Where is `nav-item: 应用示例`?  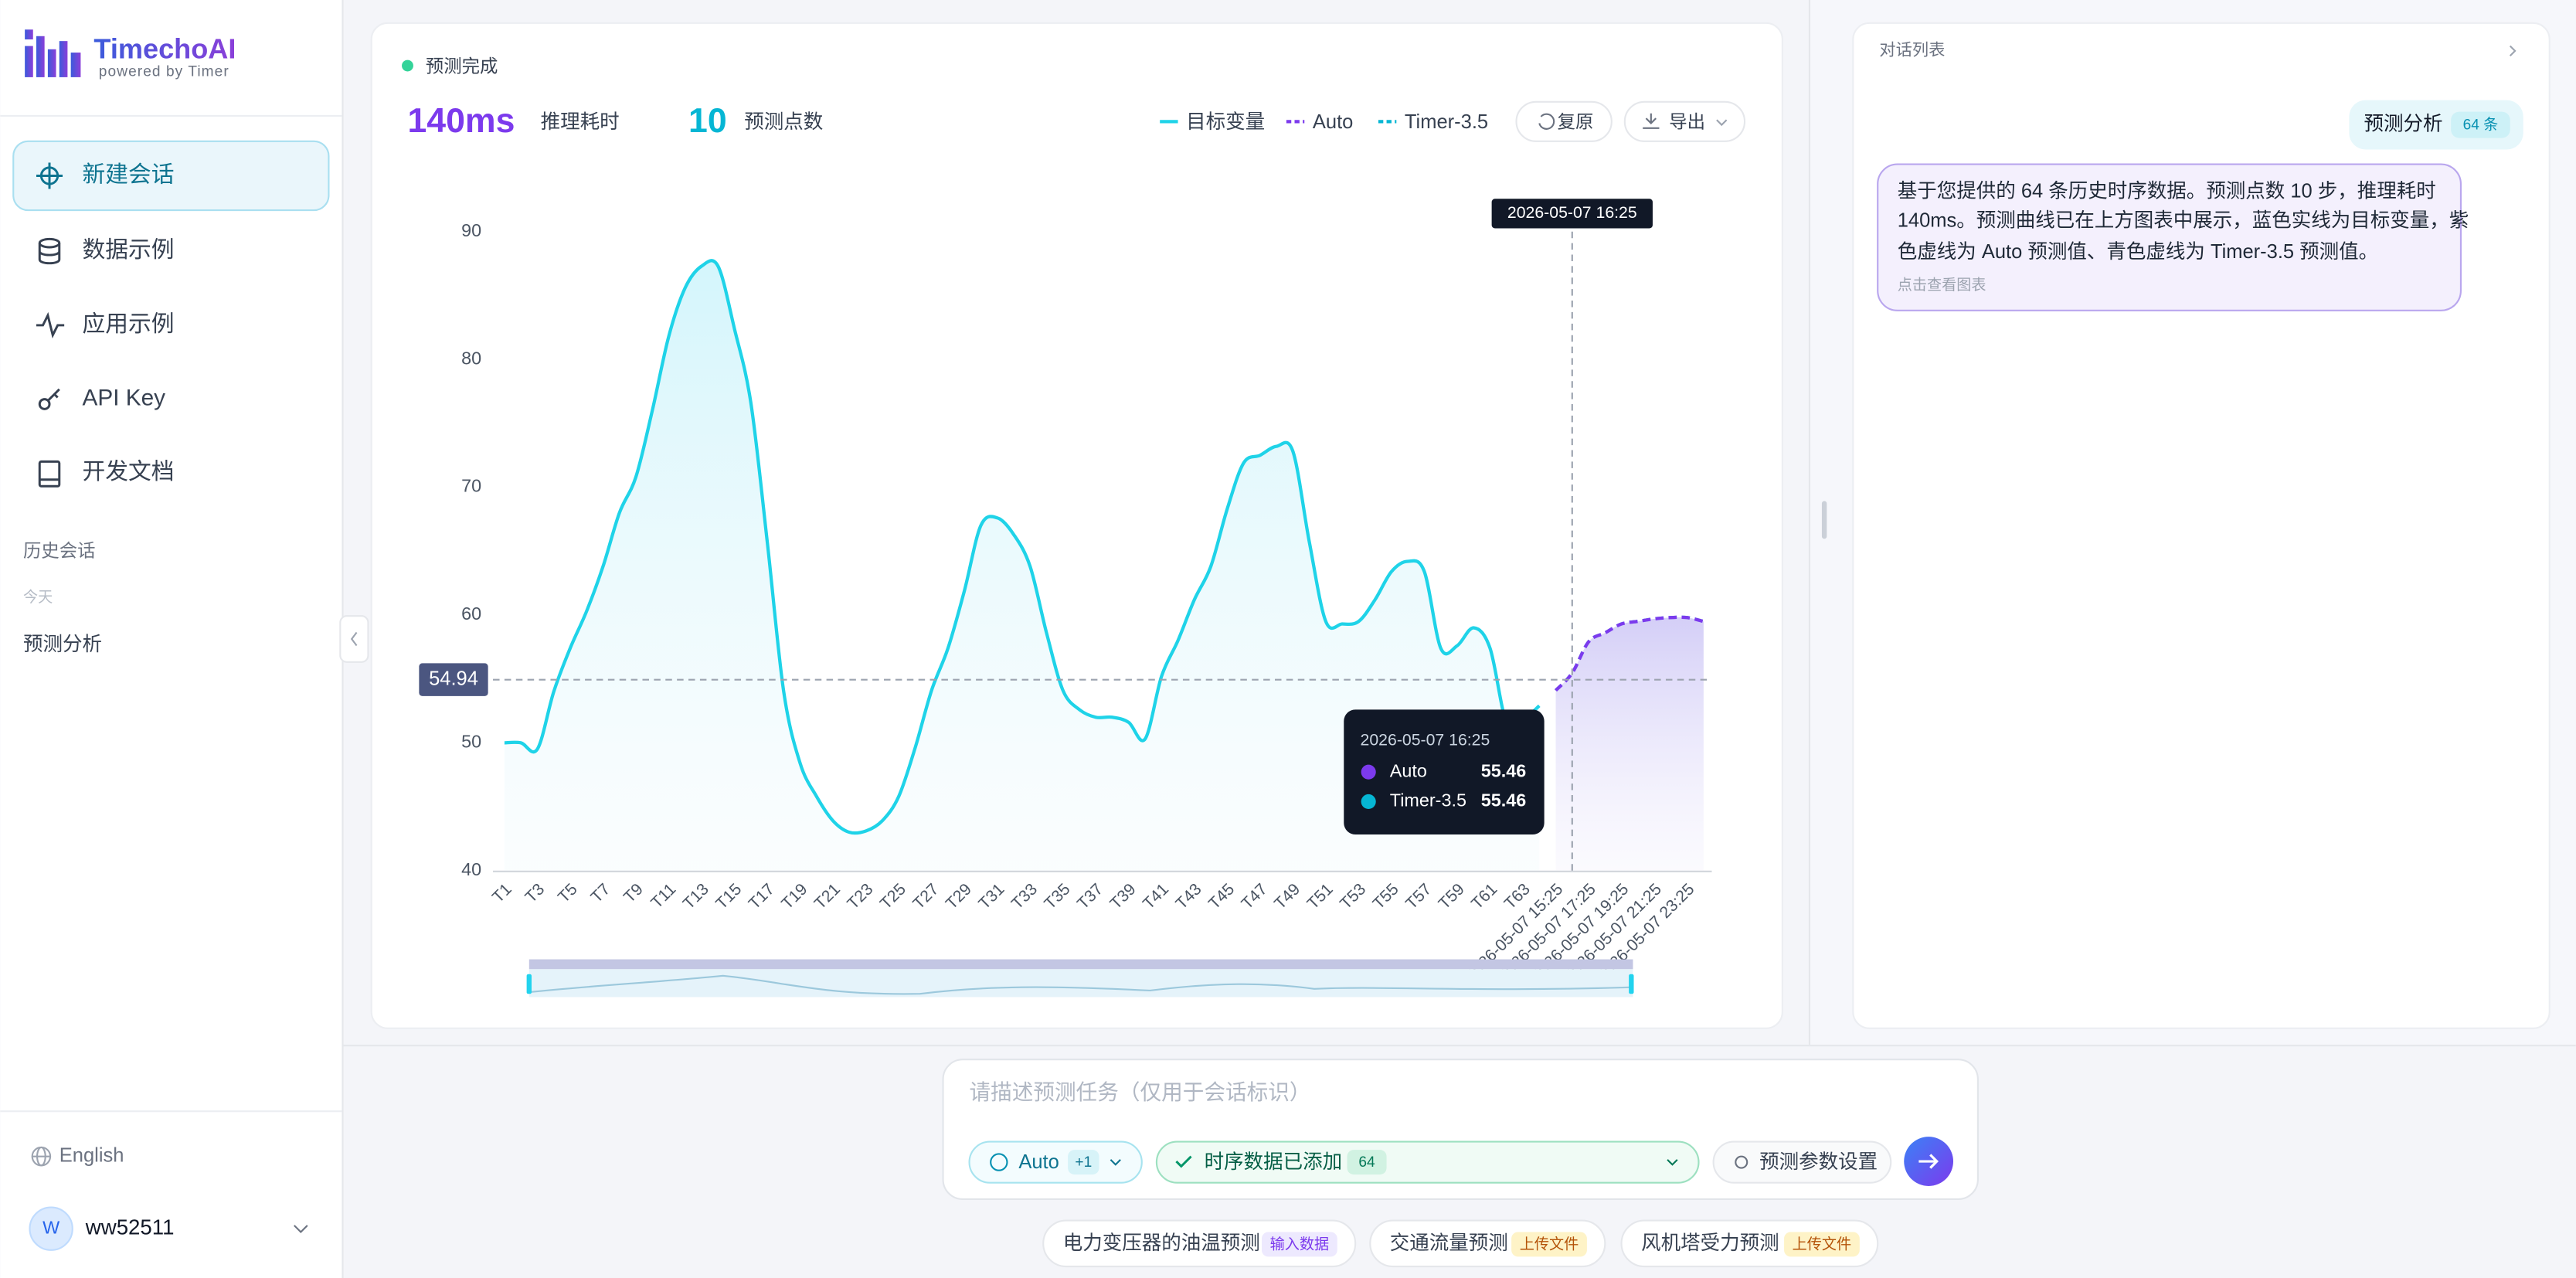 nav-item: 应用示例 is located at coordinates (129, 324).